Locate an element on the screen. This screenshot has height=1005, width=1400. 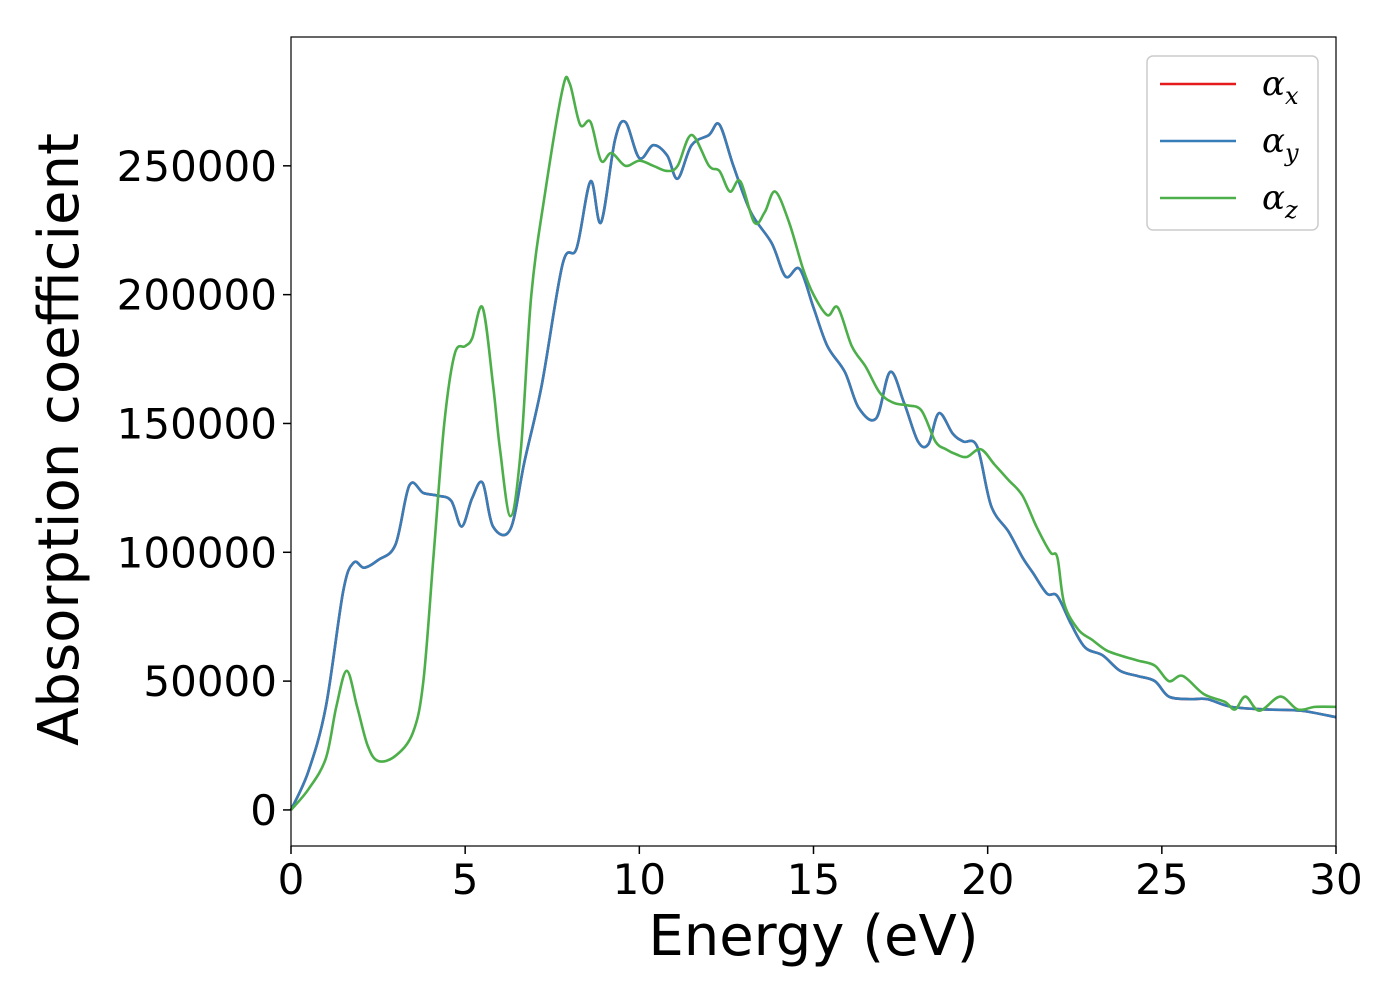
legend-box is located at coordinates (1232, 143).